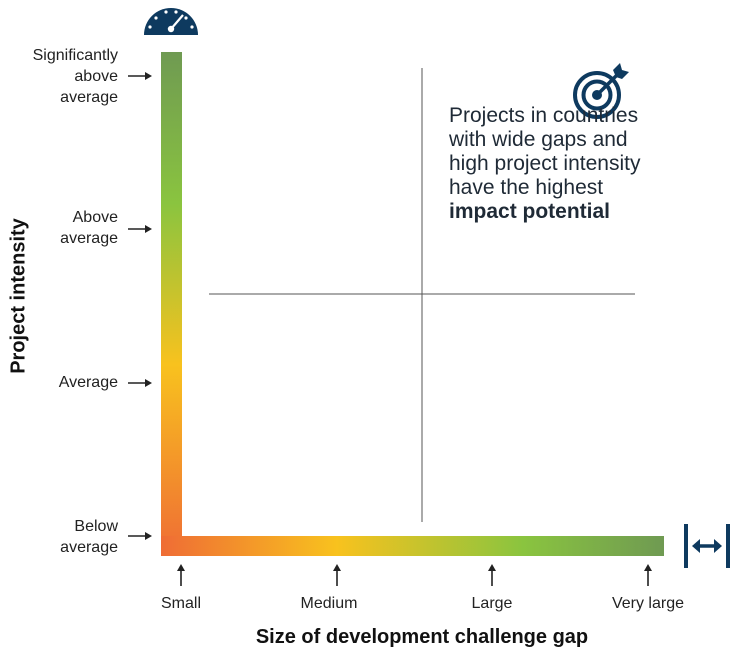  I want to click on y-axis-arrows, so click(140, 306).